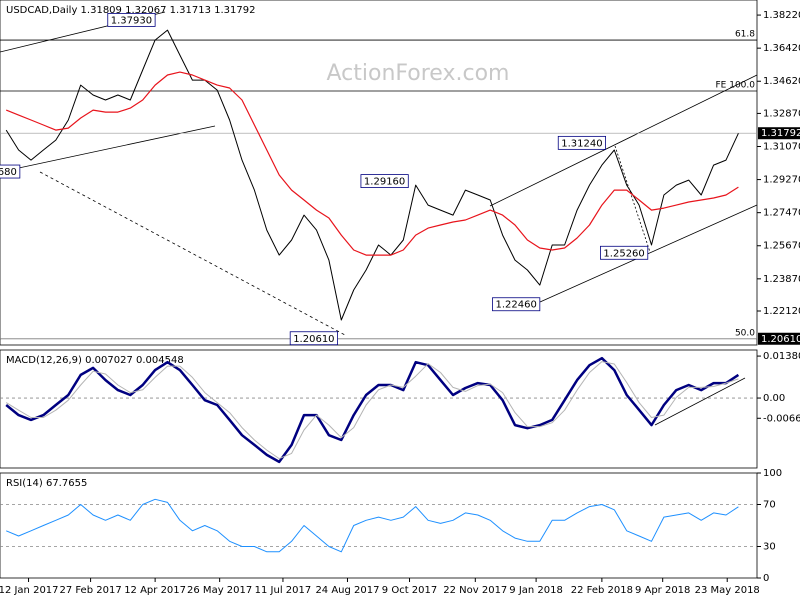 This screenshot has height=600, width=800. What do you see at coordinates (155, 590) in the screenshot?
I see `x-tick-label: 12 Apr 2017` at bounding box center [155, 590].